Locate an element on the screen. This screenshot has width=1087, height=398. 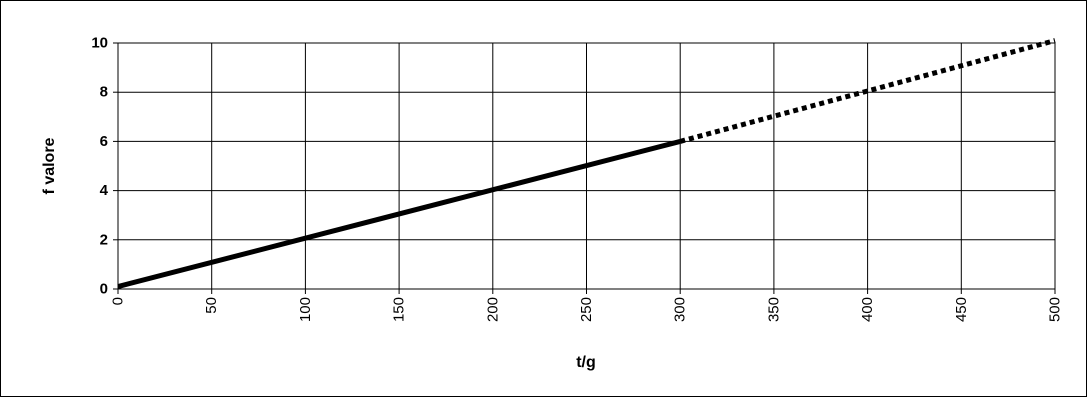
x-tick-label: 100 is located at coordinates (305, 309).